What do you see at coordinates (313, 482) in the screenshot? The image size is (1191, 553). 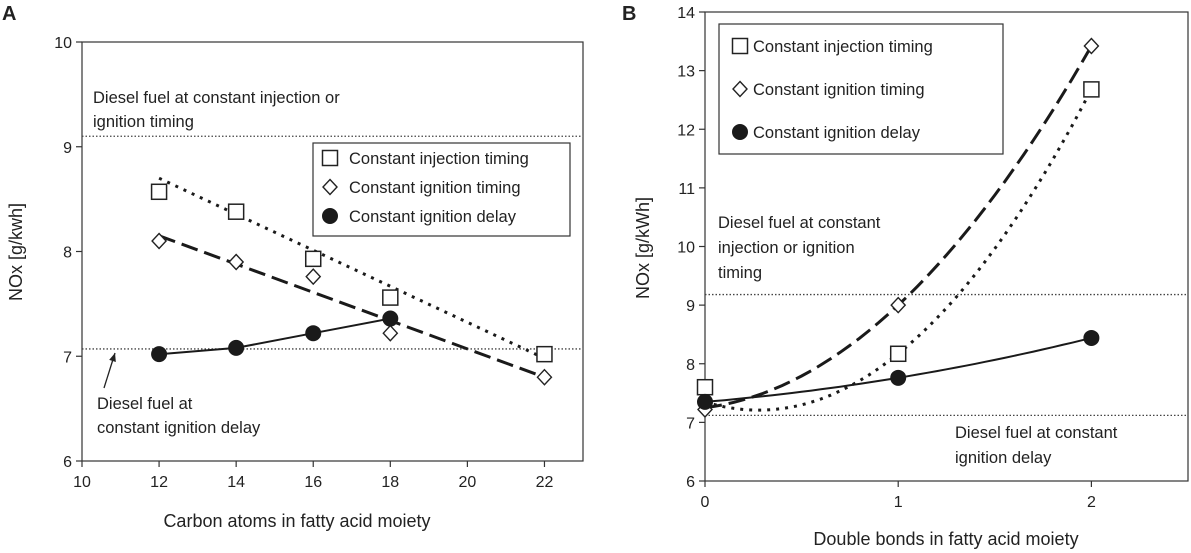 I see `x-tick-label: 16` at bounding box center [313, 482].